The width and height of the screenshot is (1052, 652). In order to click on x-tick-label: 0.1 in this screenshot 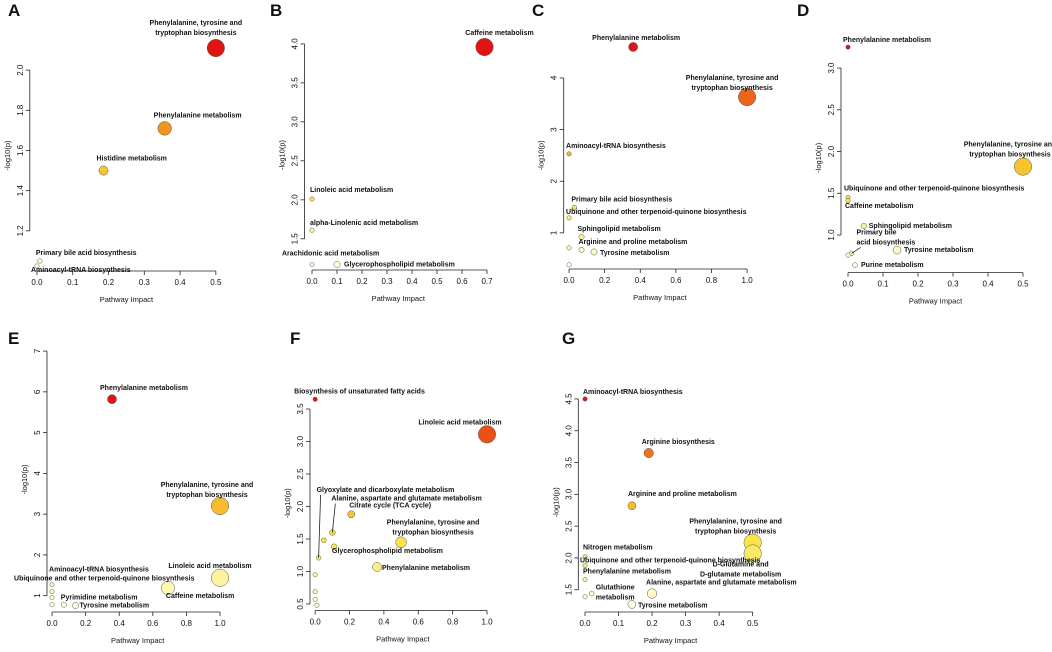, I will do `click(337, 281)`.